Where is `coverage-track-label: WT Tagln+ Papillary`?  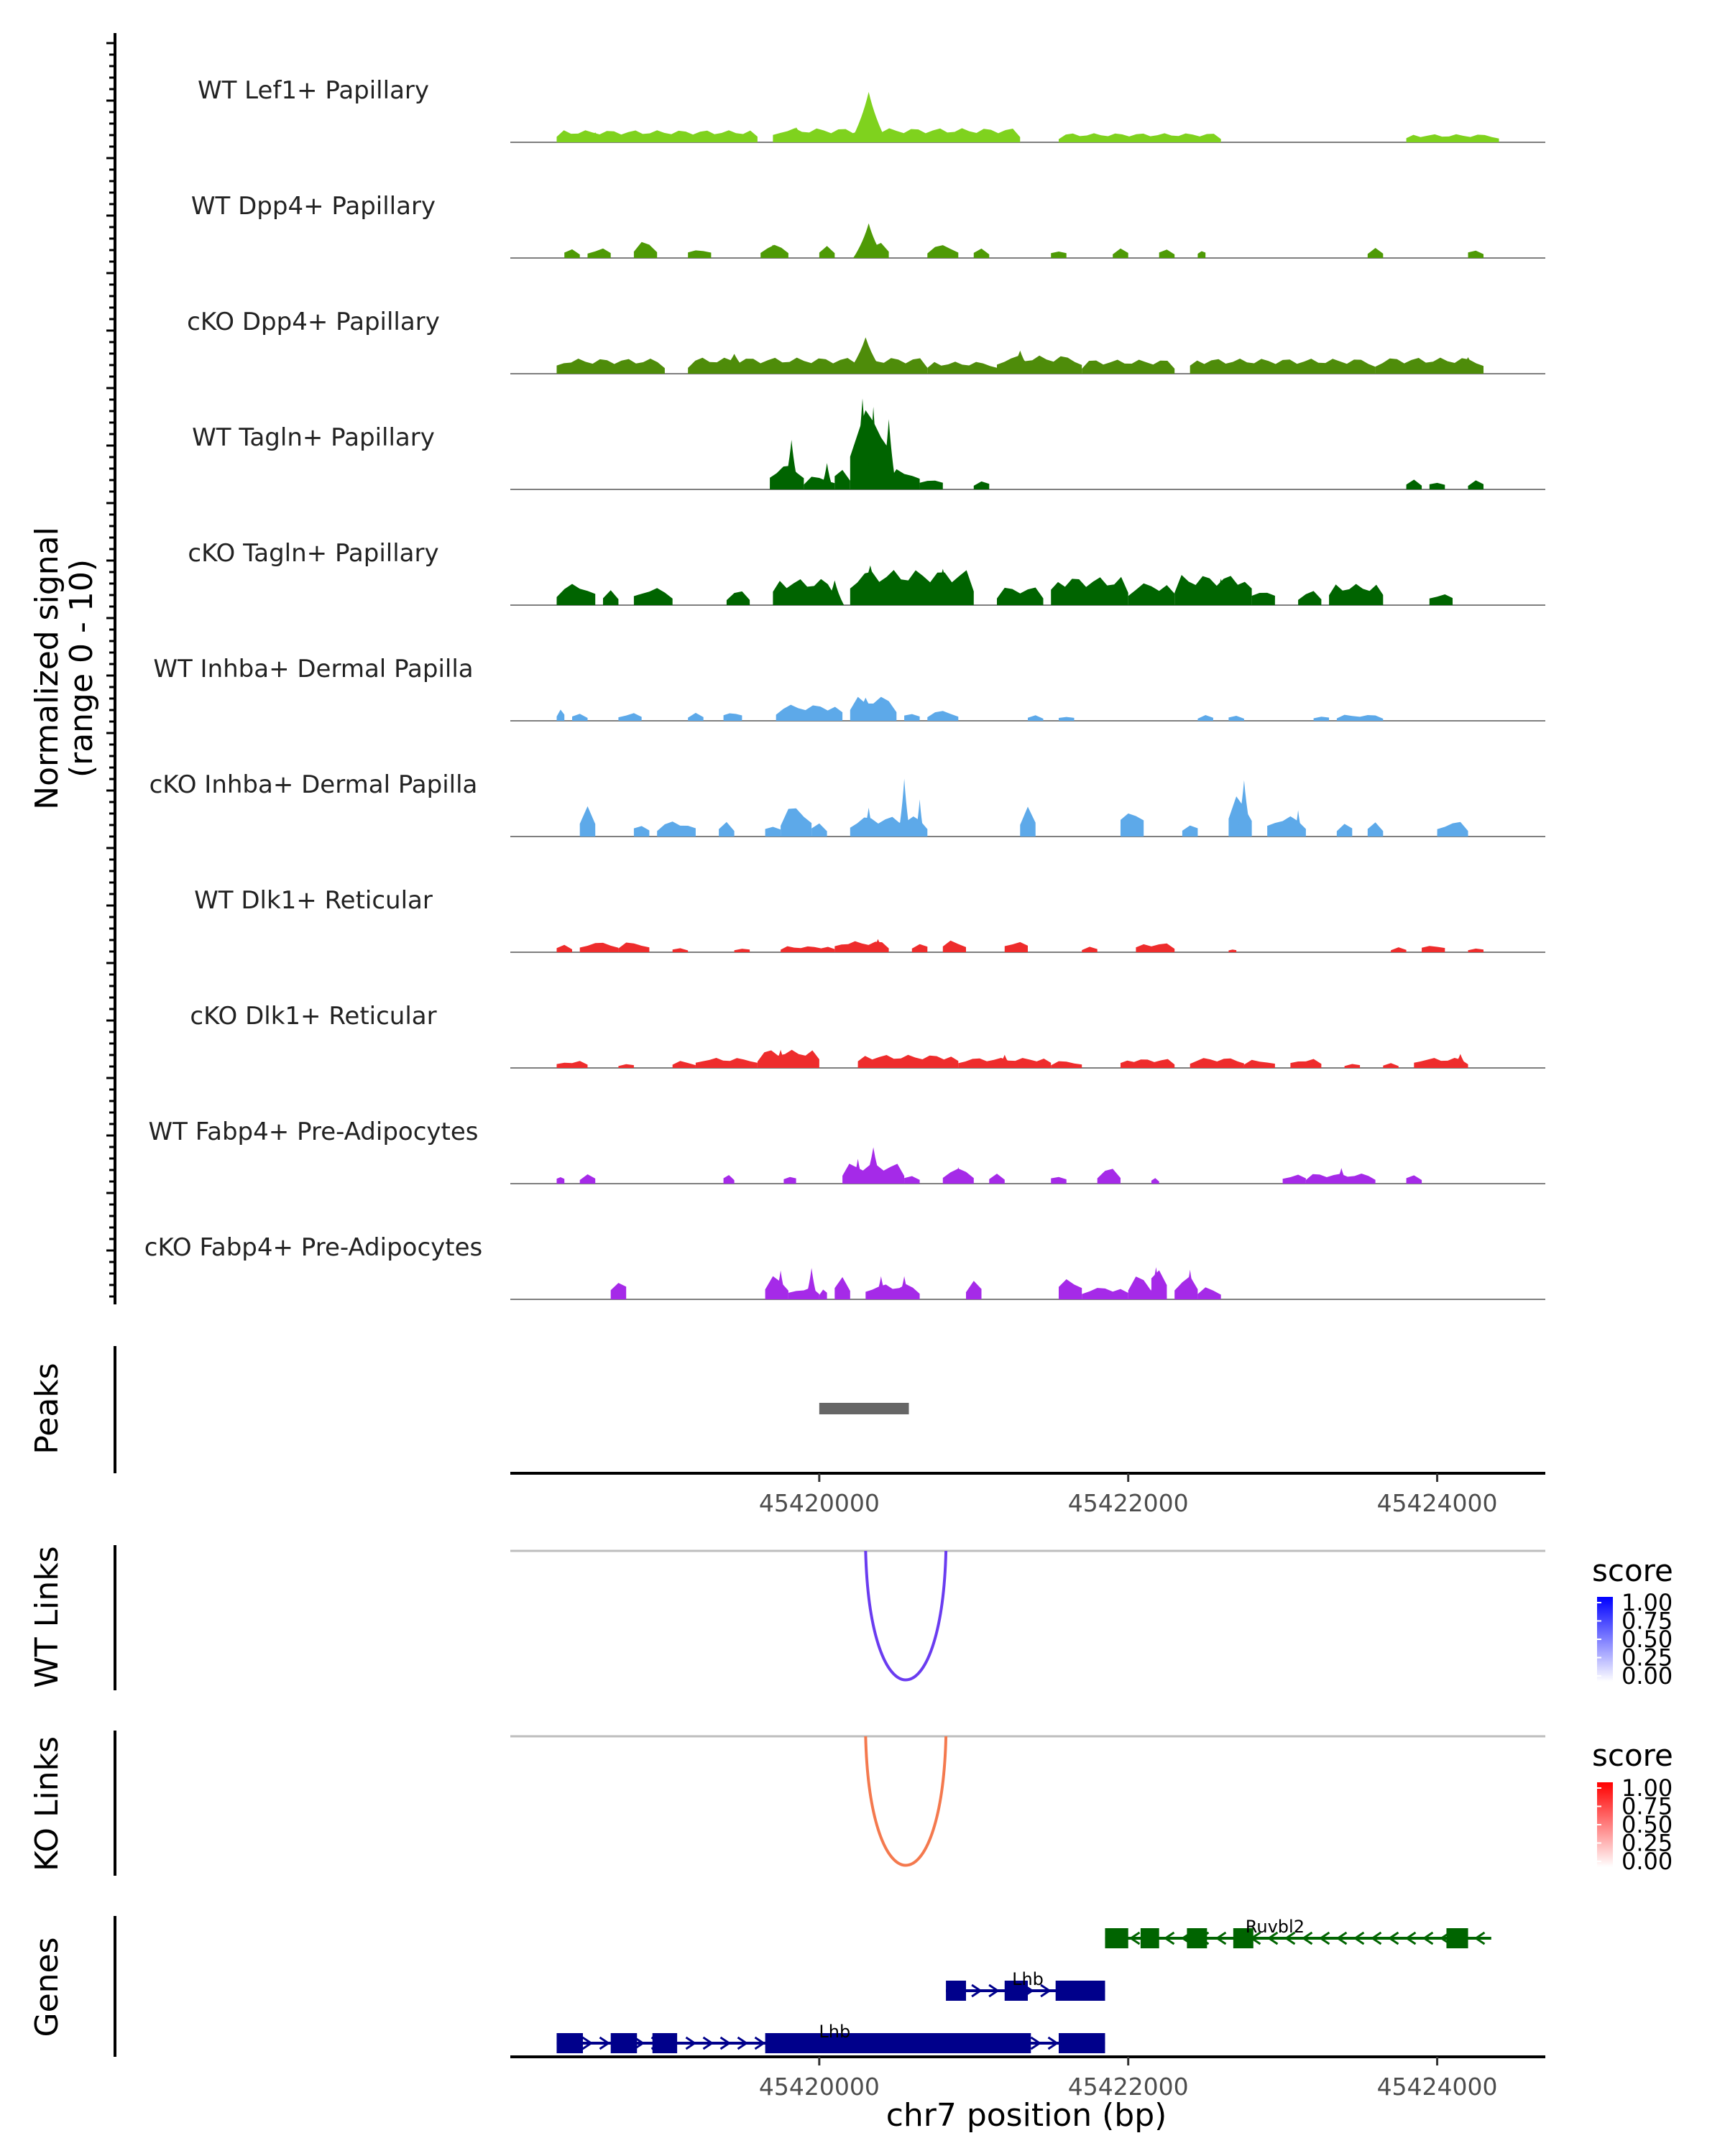
coverage-track-label: WT Tagln+ Papillary is located at coordinates (313, 437).